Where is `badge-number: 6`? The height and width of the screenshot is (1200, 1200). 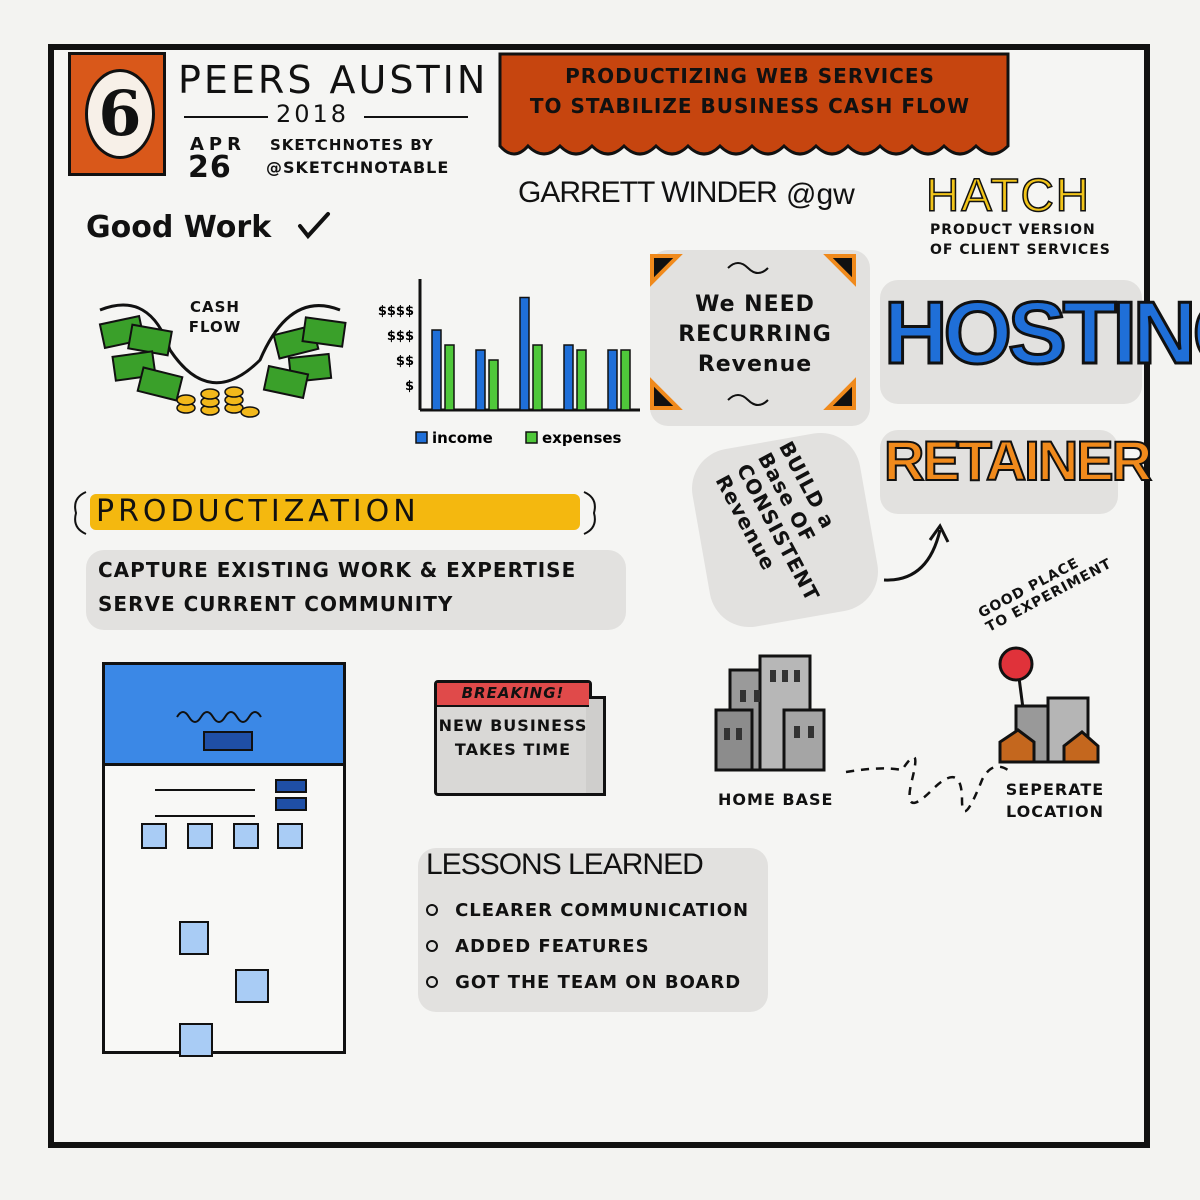 badge-number: 6 is located at coordinates (120, 113).